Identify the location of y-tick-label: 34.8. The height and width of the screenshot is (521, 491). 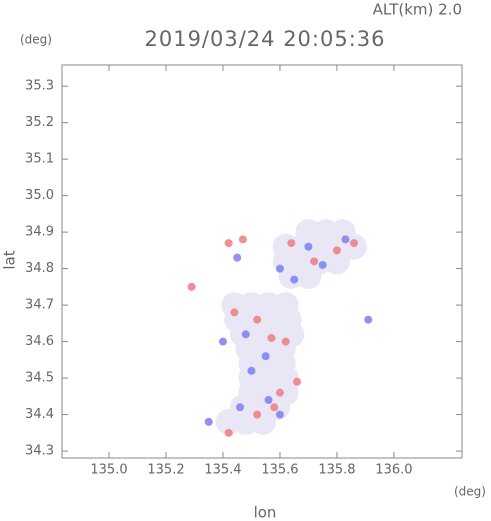
(39, 268).